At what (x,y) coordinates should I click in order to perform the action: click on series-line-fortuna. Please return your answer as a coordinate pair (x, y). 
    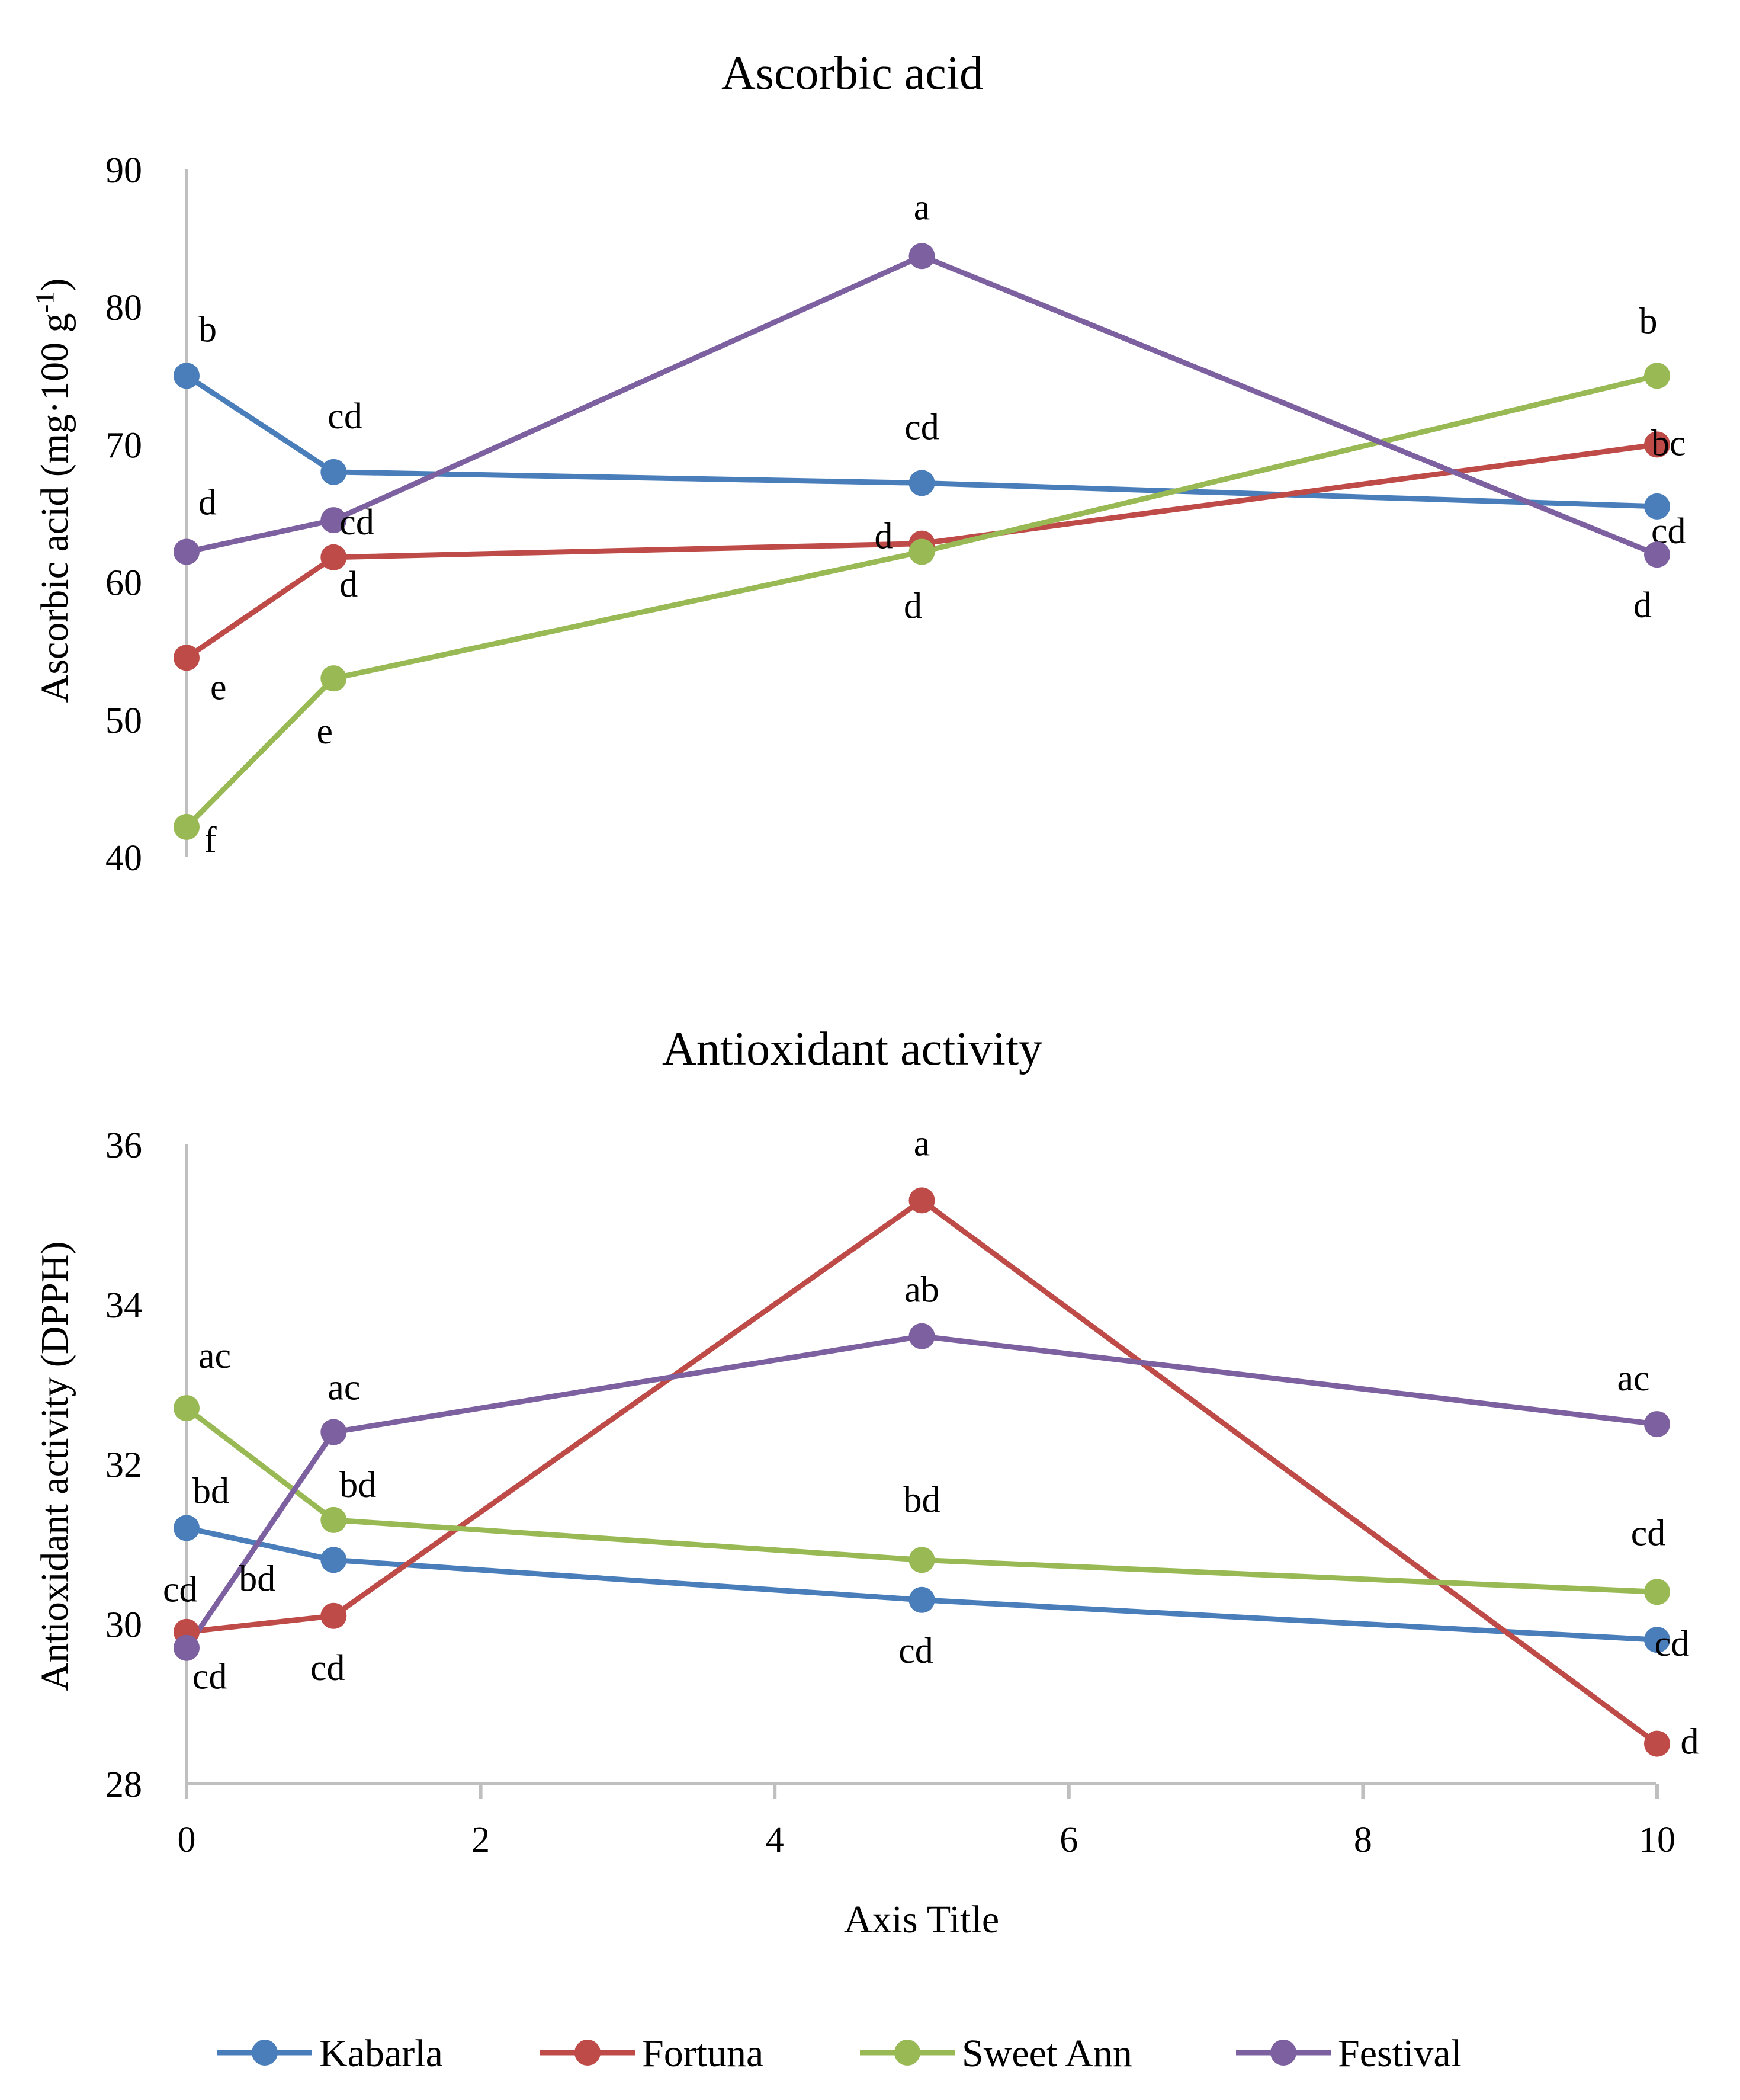
    Looking at the image, I should click on (921, 551).